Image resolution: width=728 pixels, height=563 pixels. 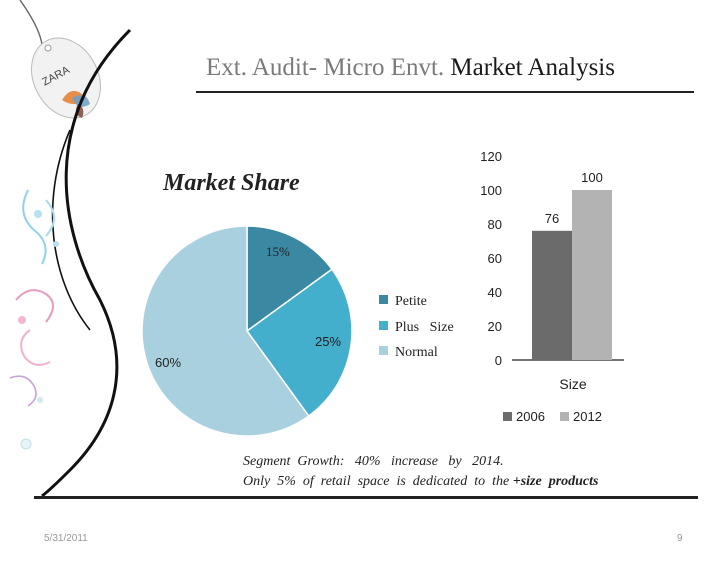 I want to click on legend-item-petite: Petite, so click(x=403, y=302).